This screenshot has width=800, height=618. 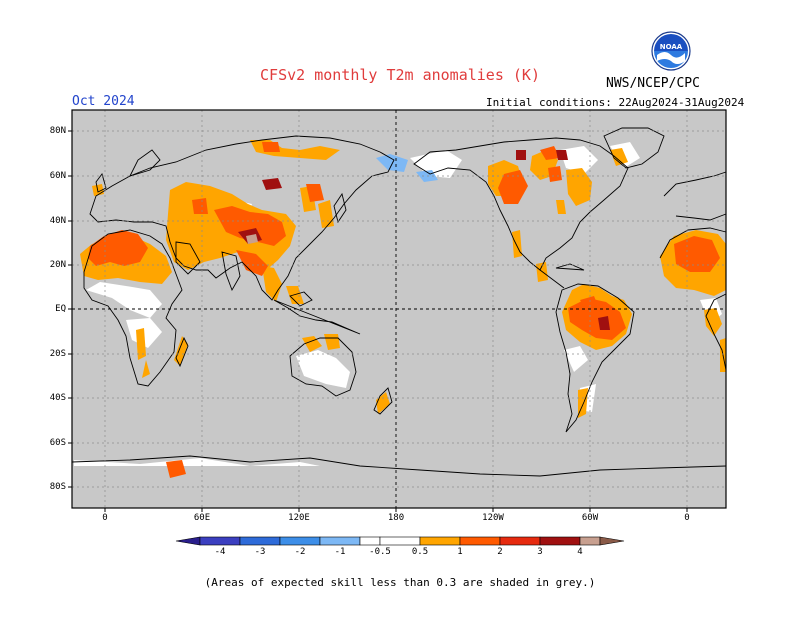 I want to click on colorbar-tick-label: 4, so click(x=580, y=552).